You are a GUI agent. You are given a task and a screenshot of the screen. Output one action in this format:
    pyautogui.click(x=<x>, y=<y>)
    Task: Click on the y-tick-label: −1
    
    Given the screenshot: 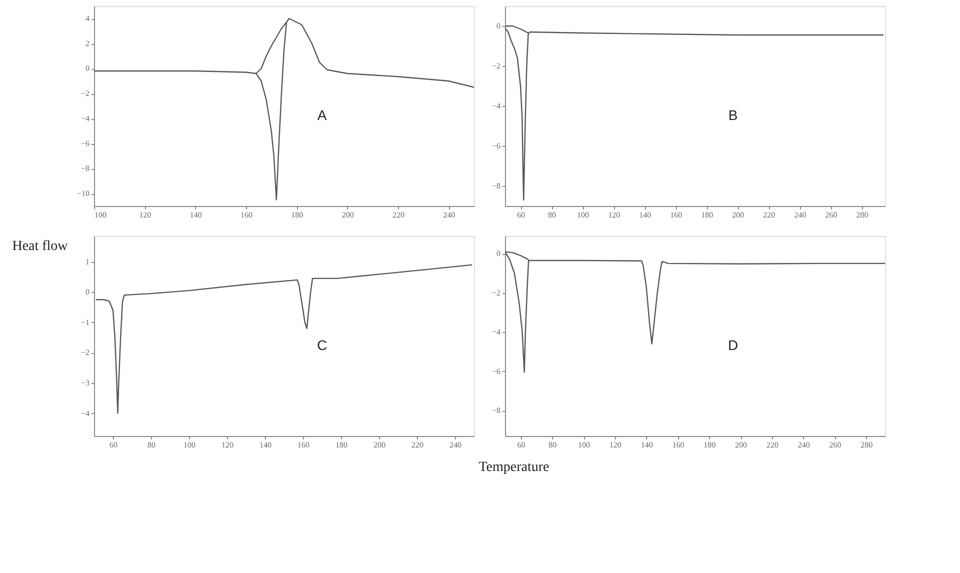 What is the action you would take?
    pyautogui.click(x=85, y=322)
    